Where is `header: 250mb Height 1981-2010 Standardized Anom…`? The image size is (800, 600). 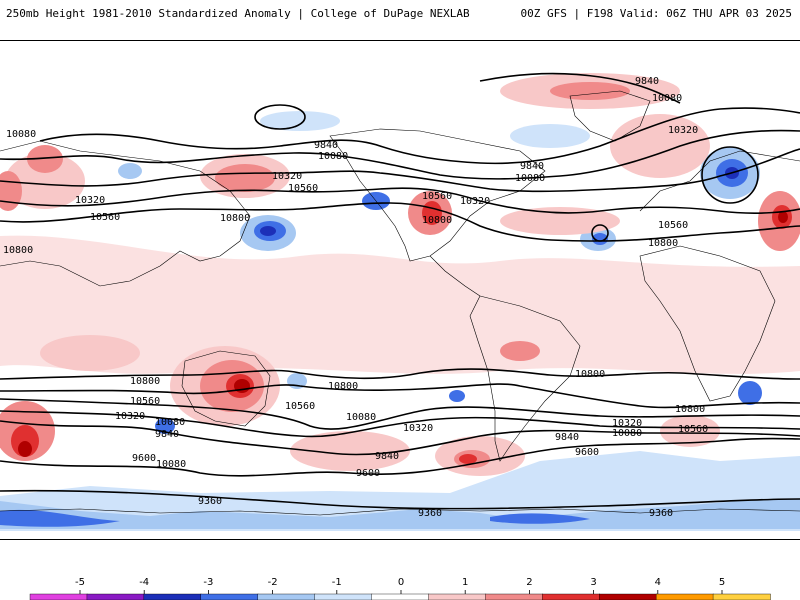
header: 250mb Height 1981-2010 Standardized Anom… is located at coordinates (400, 20).